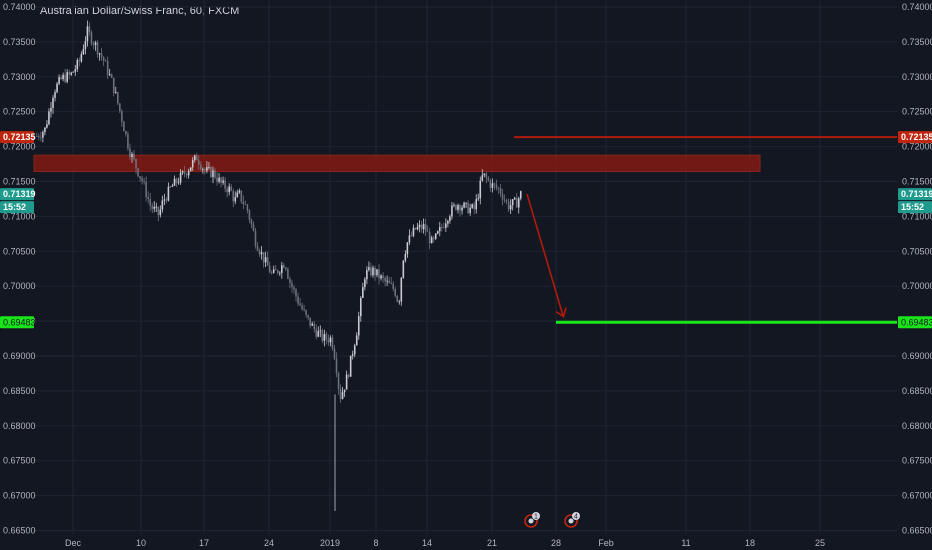 This screenshot has width=932, height=550. I want to click on resistance-zone-rect, so click(397, 163).